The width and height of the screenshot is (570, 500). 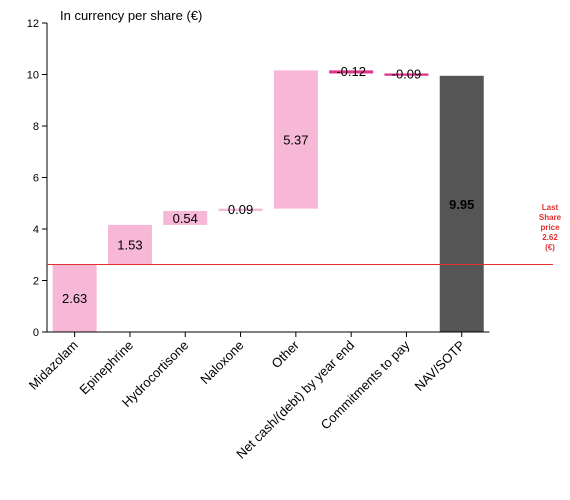 I want to click on x-tick-label: NAV/SOTP, so click(x=439, y=366).